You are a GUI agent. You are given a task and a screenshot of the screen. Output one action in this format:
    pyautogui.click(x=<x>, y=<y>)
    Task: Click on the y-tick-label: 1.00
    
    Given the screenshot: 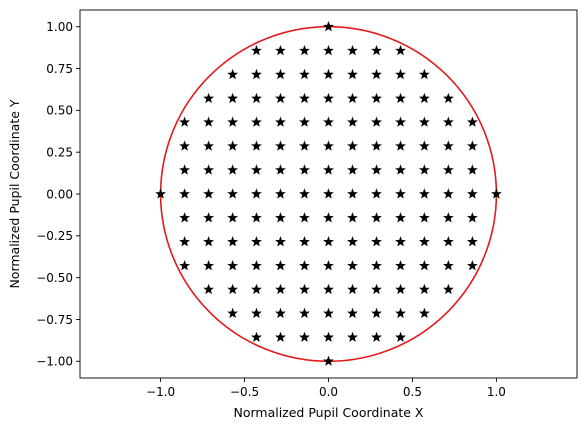 What is the action you would take?
    pyautogui.click(x=59, y=27)
    